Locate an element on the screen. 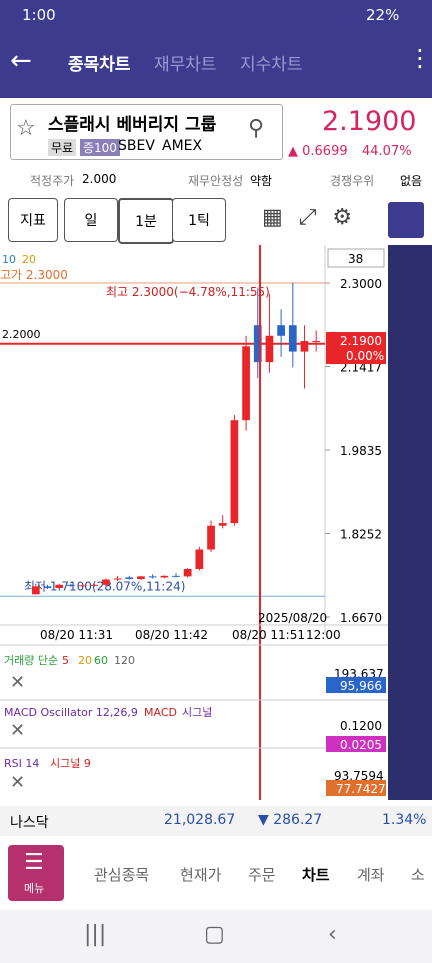 This screenshot has width=432, height=963. menu-label: 메뉴 is located at coordinates (34, 888).